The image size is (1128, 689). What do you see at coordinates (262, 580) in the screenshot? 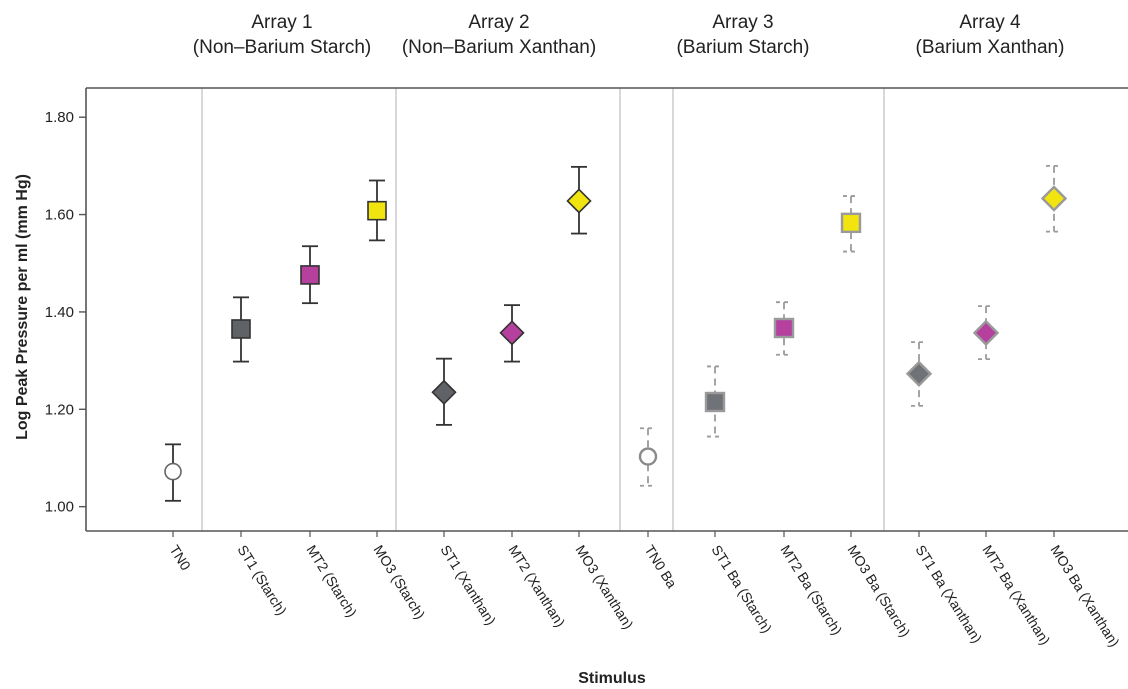
I see `x-tick-label: ST1 (Starch)` at bounding box center [262, 580].